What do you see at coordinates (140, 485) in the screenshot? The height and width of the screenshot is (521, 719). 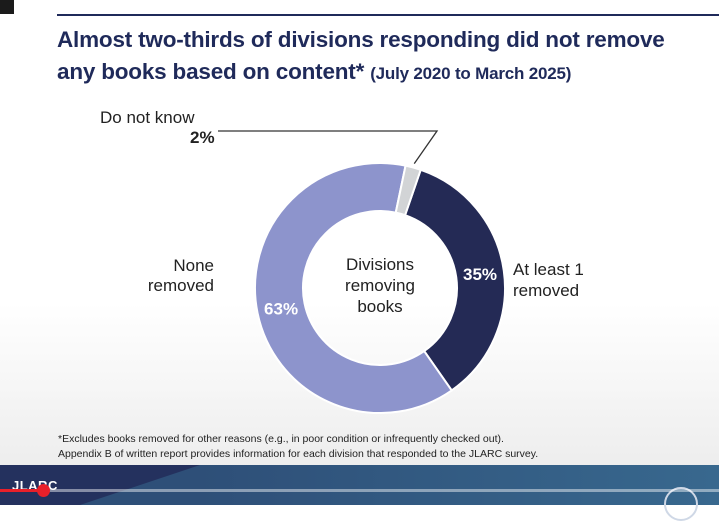 I see `footer-accent` at bounding box center [140, 485].